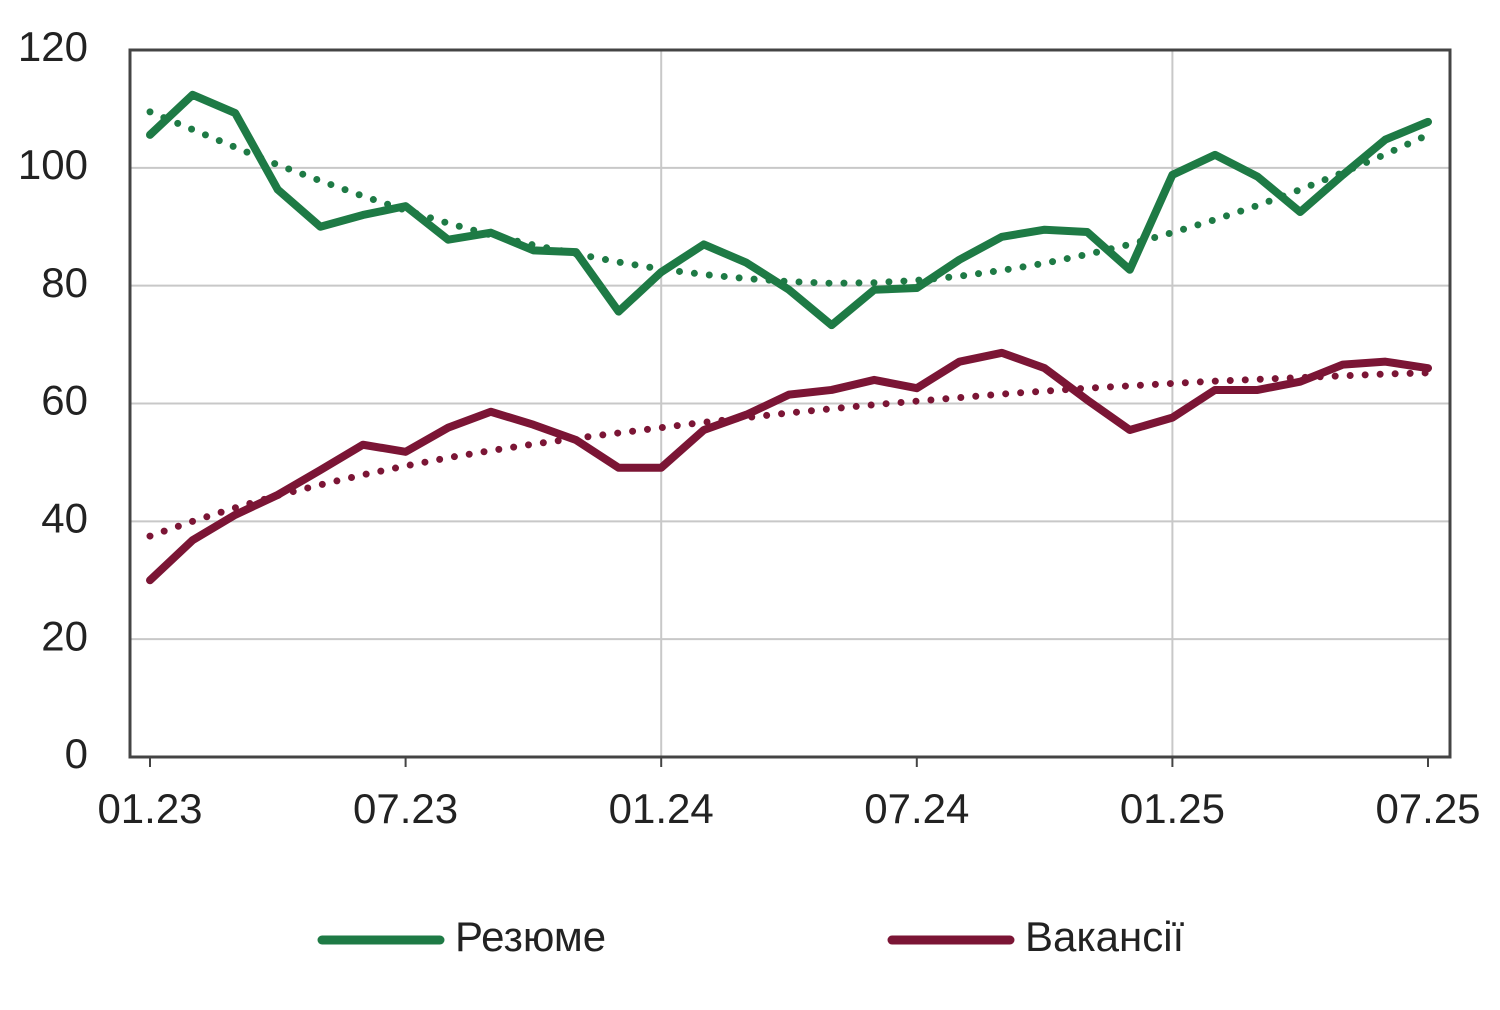  I want to click on y-tick-label: 100, so click(53, 164).